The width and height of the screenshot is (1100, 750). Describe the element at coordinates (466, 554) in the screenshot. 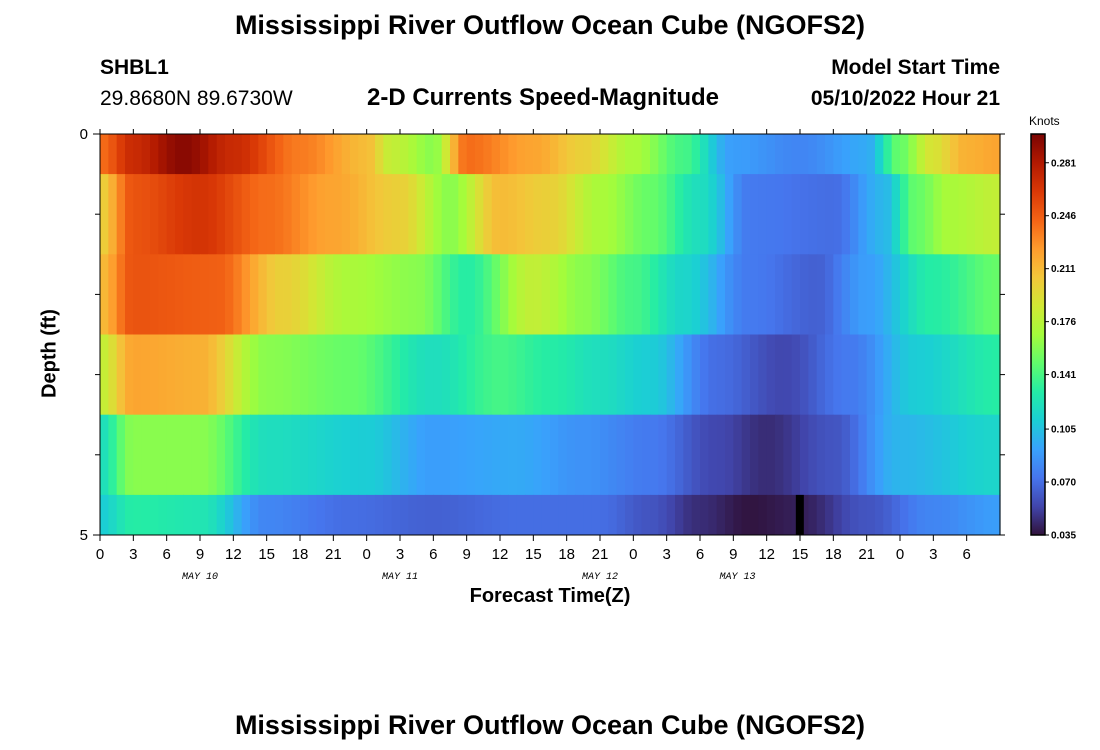

I see `x-tick-label: 9` at that location.